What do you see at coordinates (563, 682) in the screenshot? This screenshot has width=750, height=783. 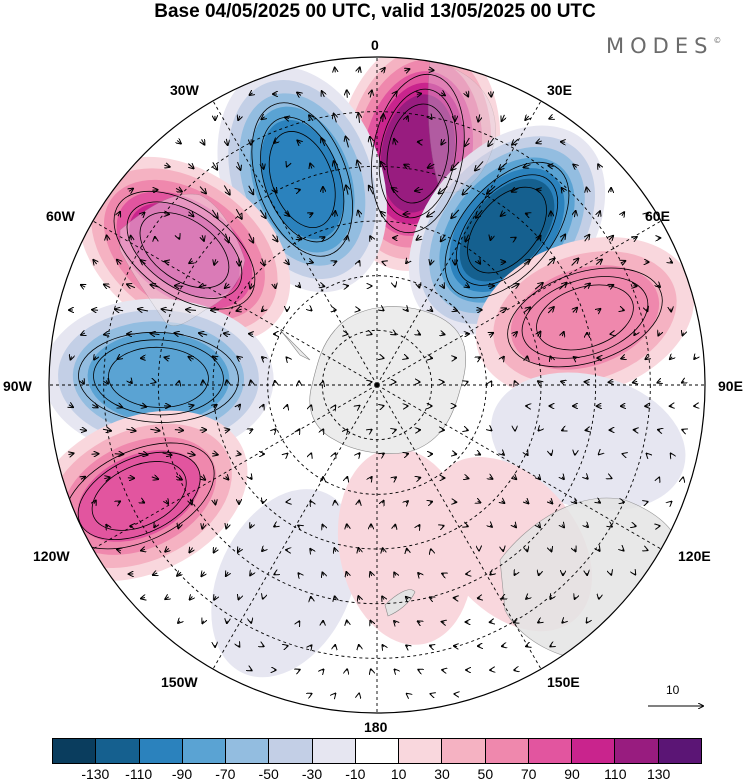 I see `lon-label-150e: 150E` at bounding box center [563, 682].